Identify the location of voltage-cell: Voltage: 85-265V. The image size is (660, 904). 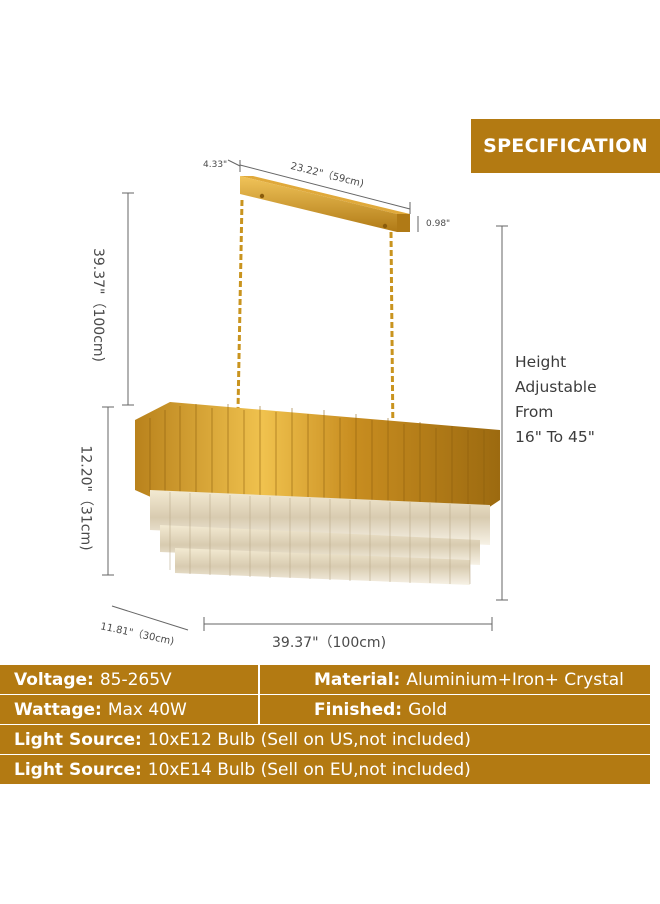
(129, 679).